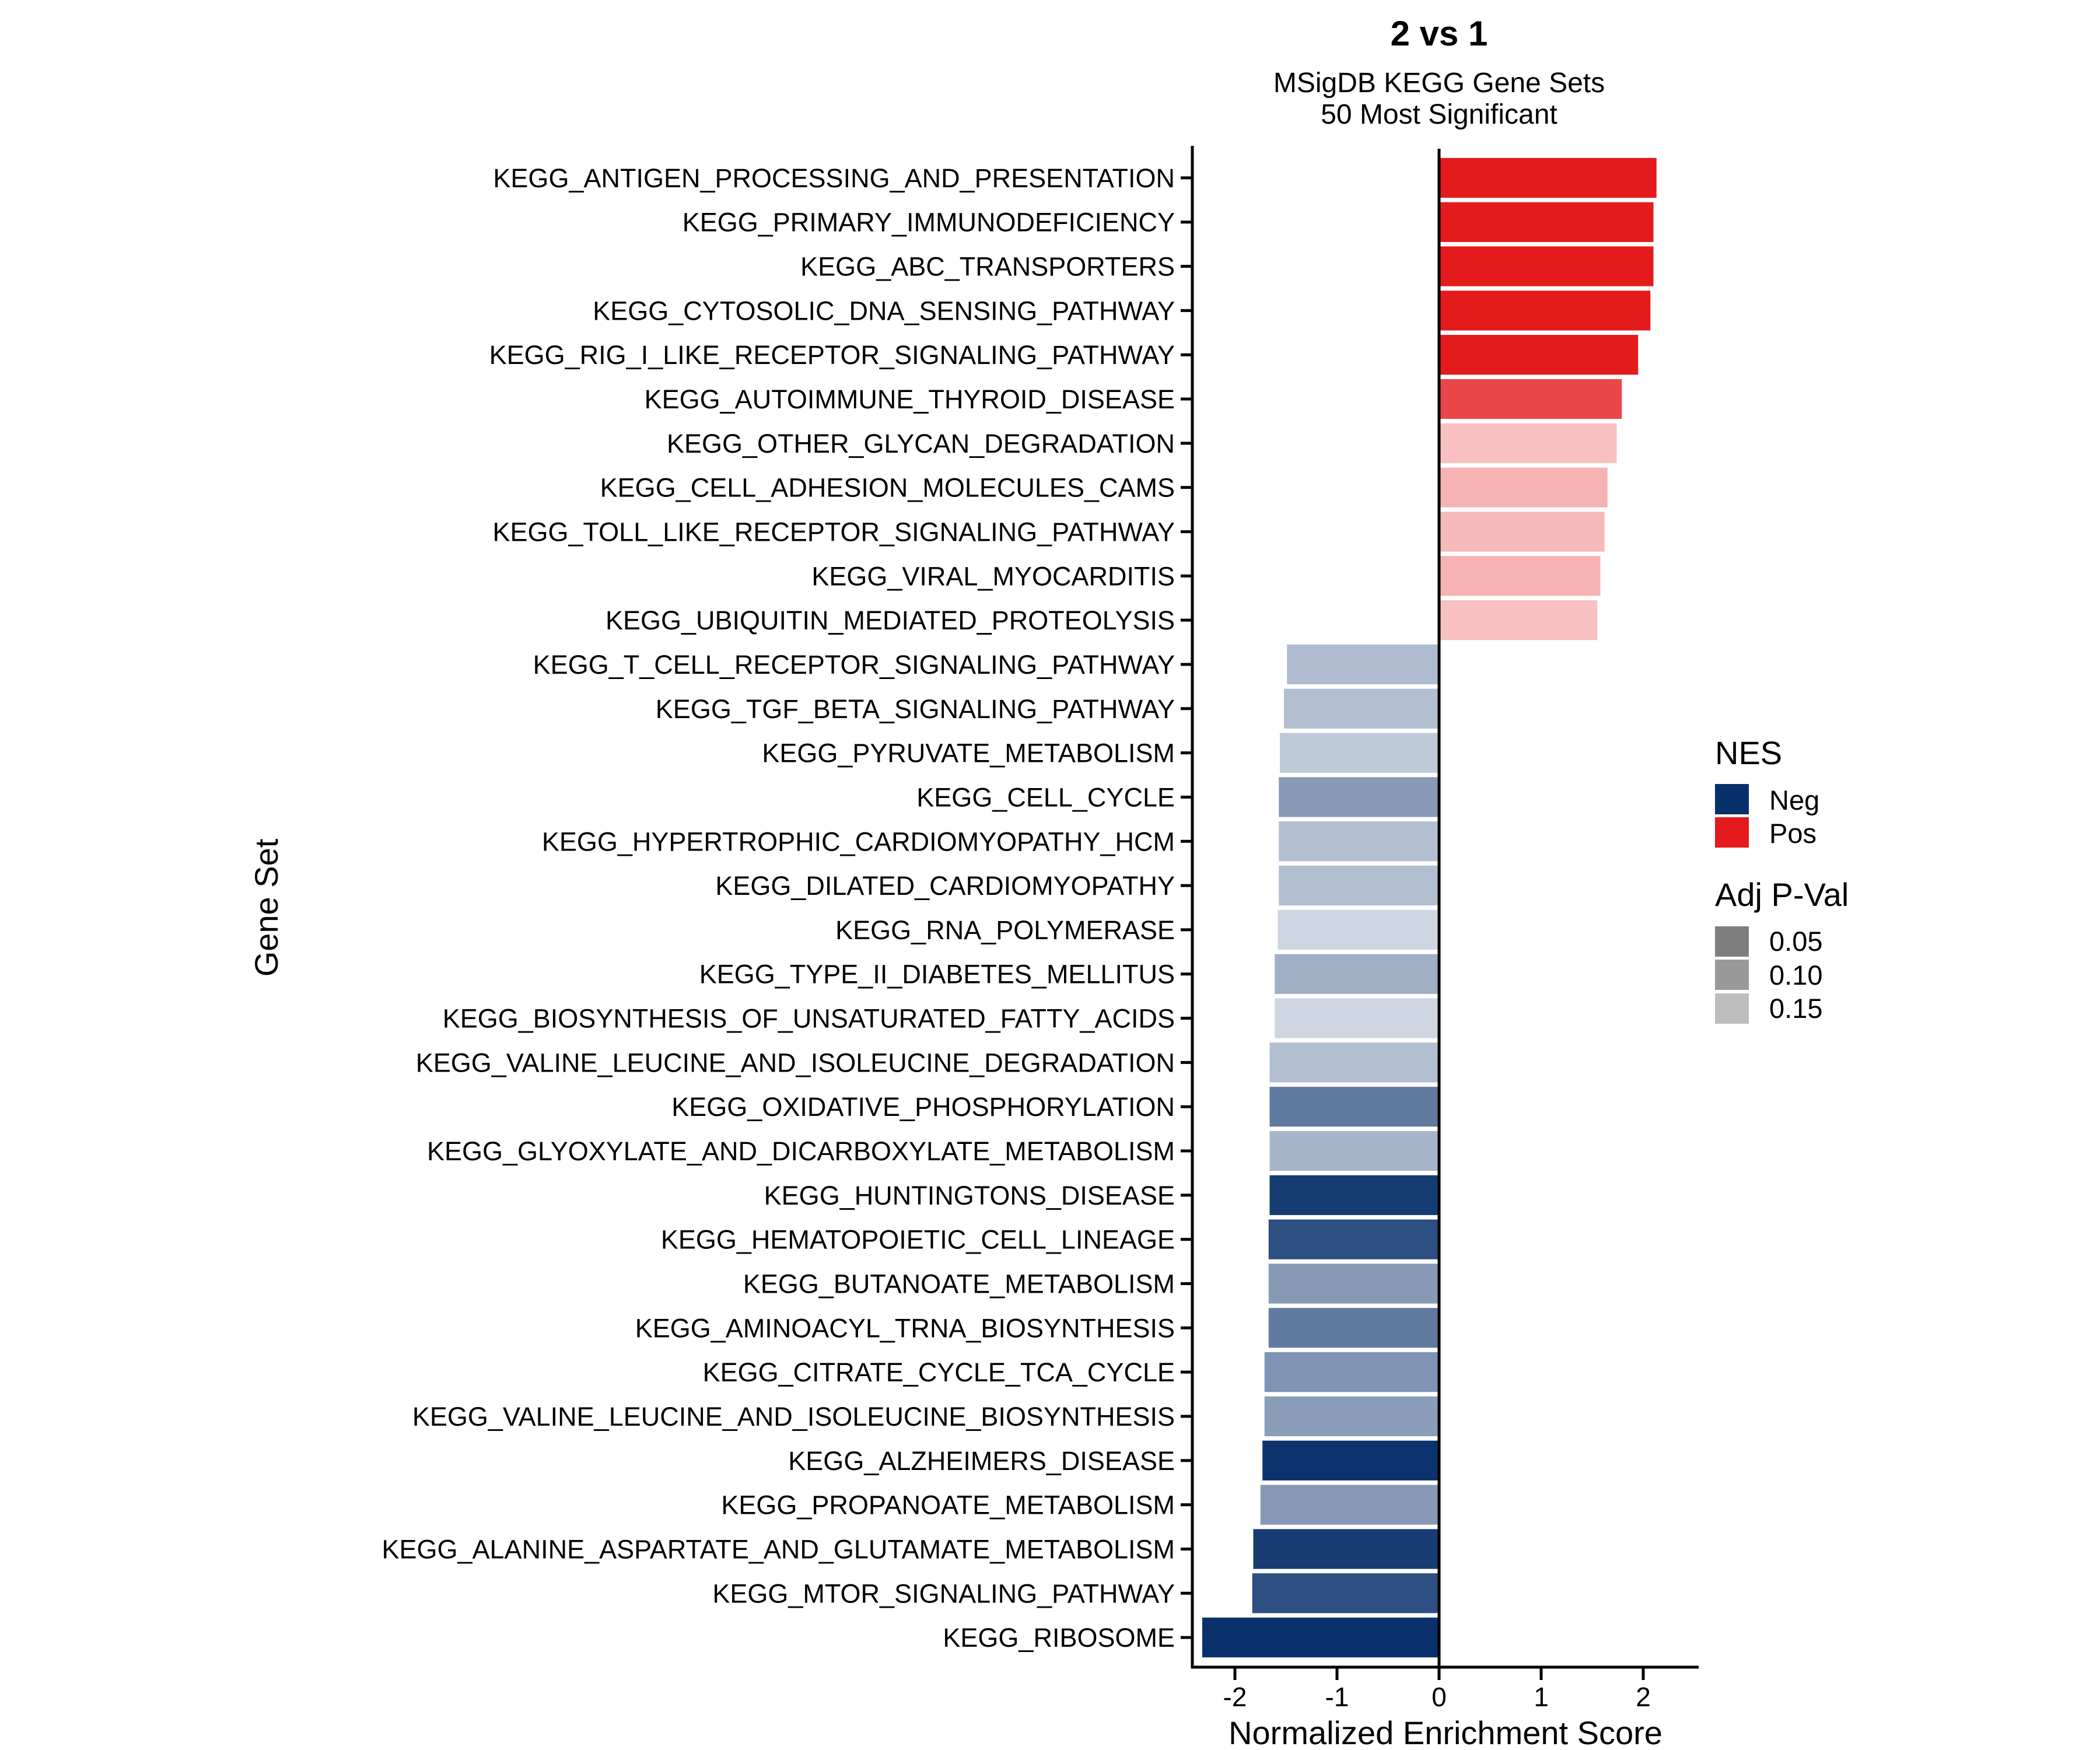 Image resolution: width=2100 pixels, height=1750 pixels. What do you see at coordinates (987, 267) in the screenshot?
I see `y-tick-label: KEGG_ABC_TRANSPORTERS` at bounding box center [987, 267].